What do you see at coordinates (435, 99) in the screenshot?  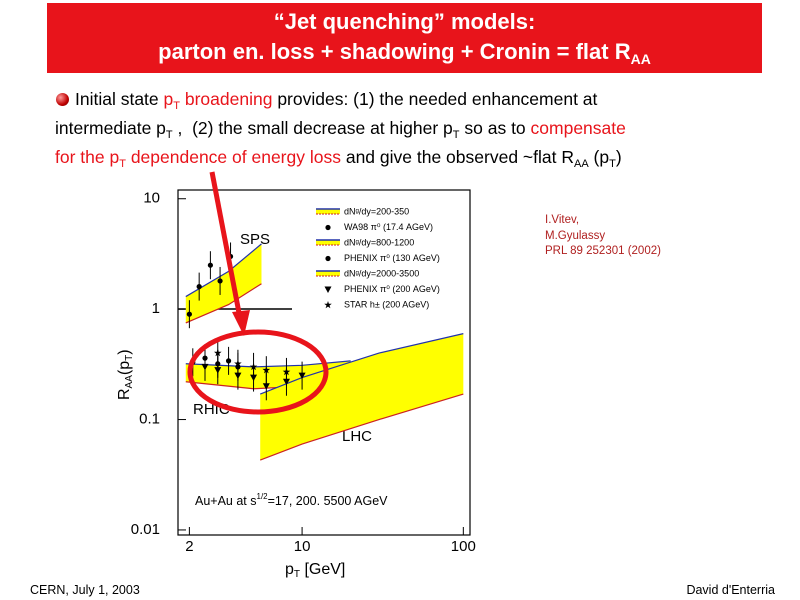 I see `body-text: provides: (1) the needed enhancement at` at bounding box center [435, 99].